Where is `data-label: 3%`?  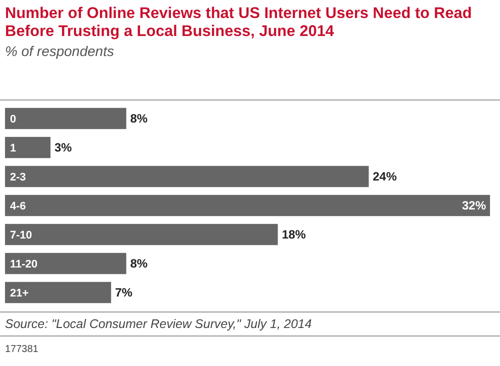 data-label: 3% is located at coordinates (63, 147).